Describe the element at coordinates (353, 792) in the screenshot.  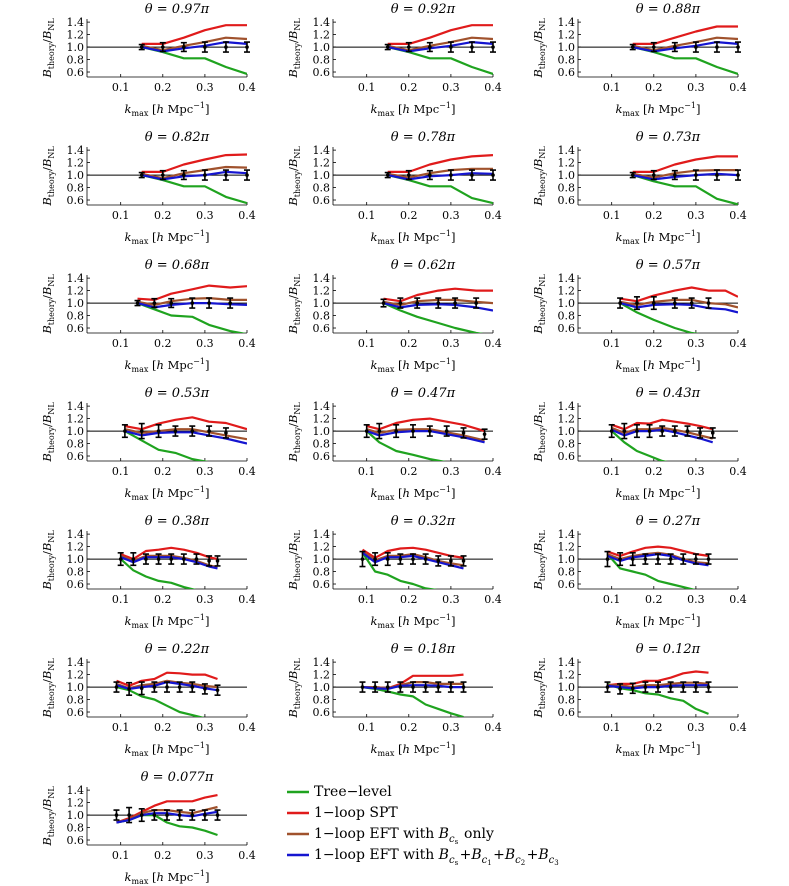
I see `legend-label: Tree−level` at that location.